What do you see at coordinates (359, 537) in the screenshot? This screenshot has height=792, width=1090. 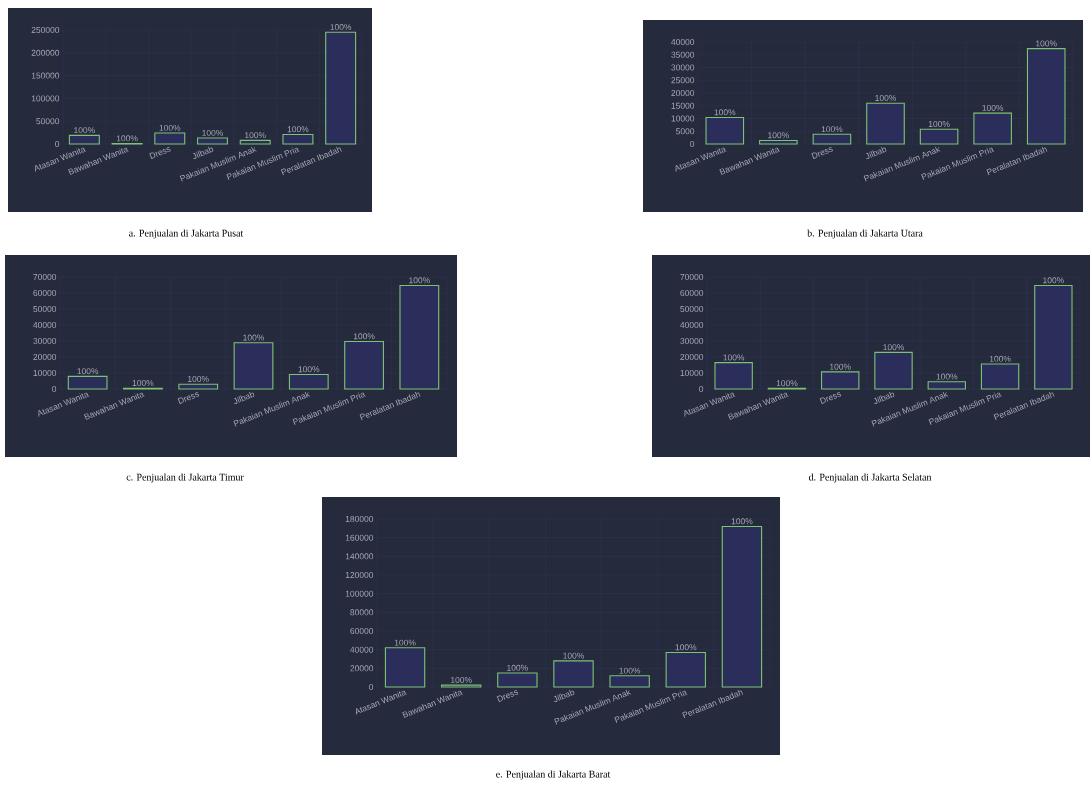 I see `y-tick-label: 160000` at bounding box center [359, 537].